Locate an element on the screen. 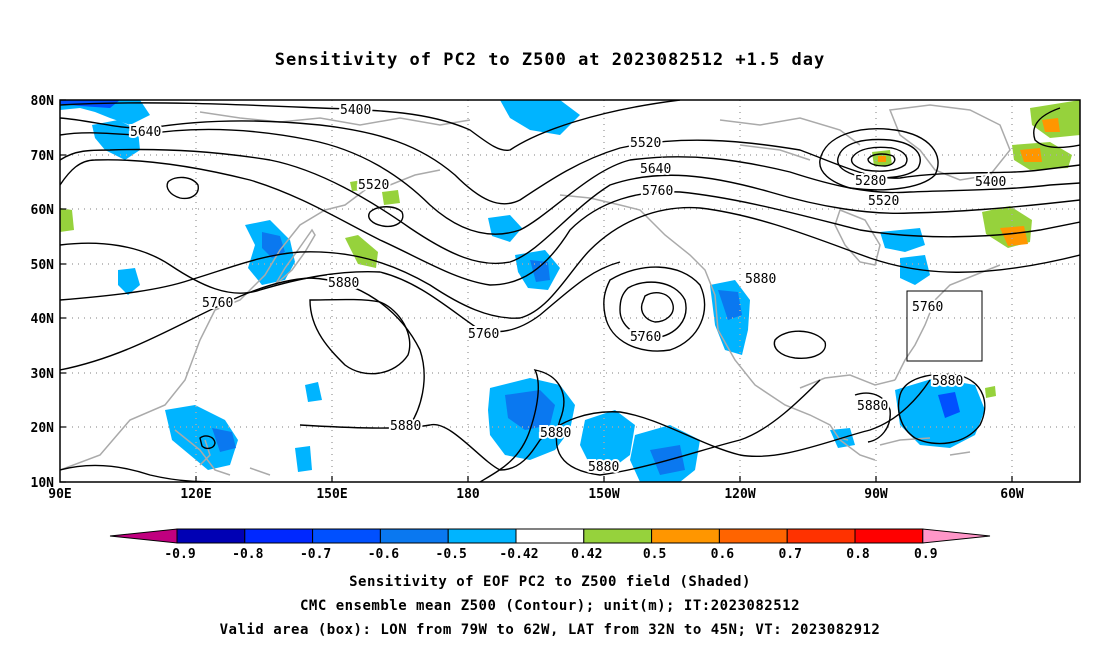 Image resolution: width=1100 pixels, height=650 pixels. lon-label: 90W is located at coordinates (876, 494).